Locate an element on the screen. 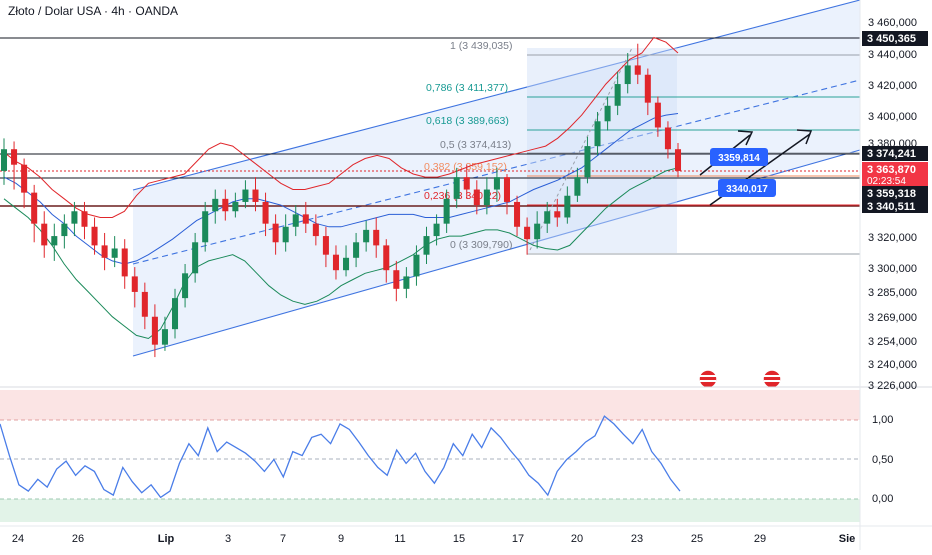  price-tag-current is located at coordinates (895, 174).